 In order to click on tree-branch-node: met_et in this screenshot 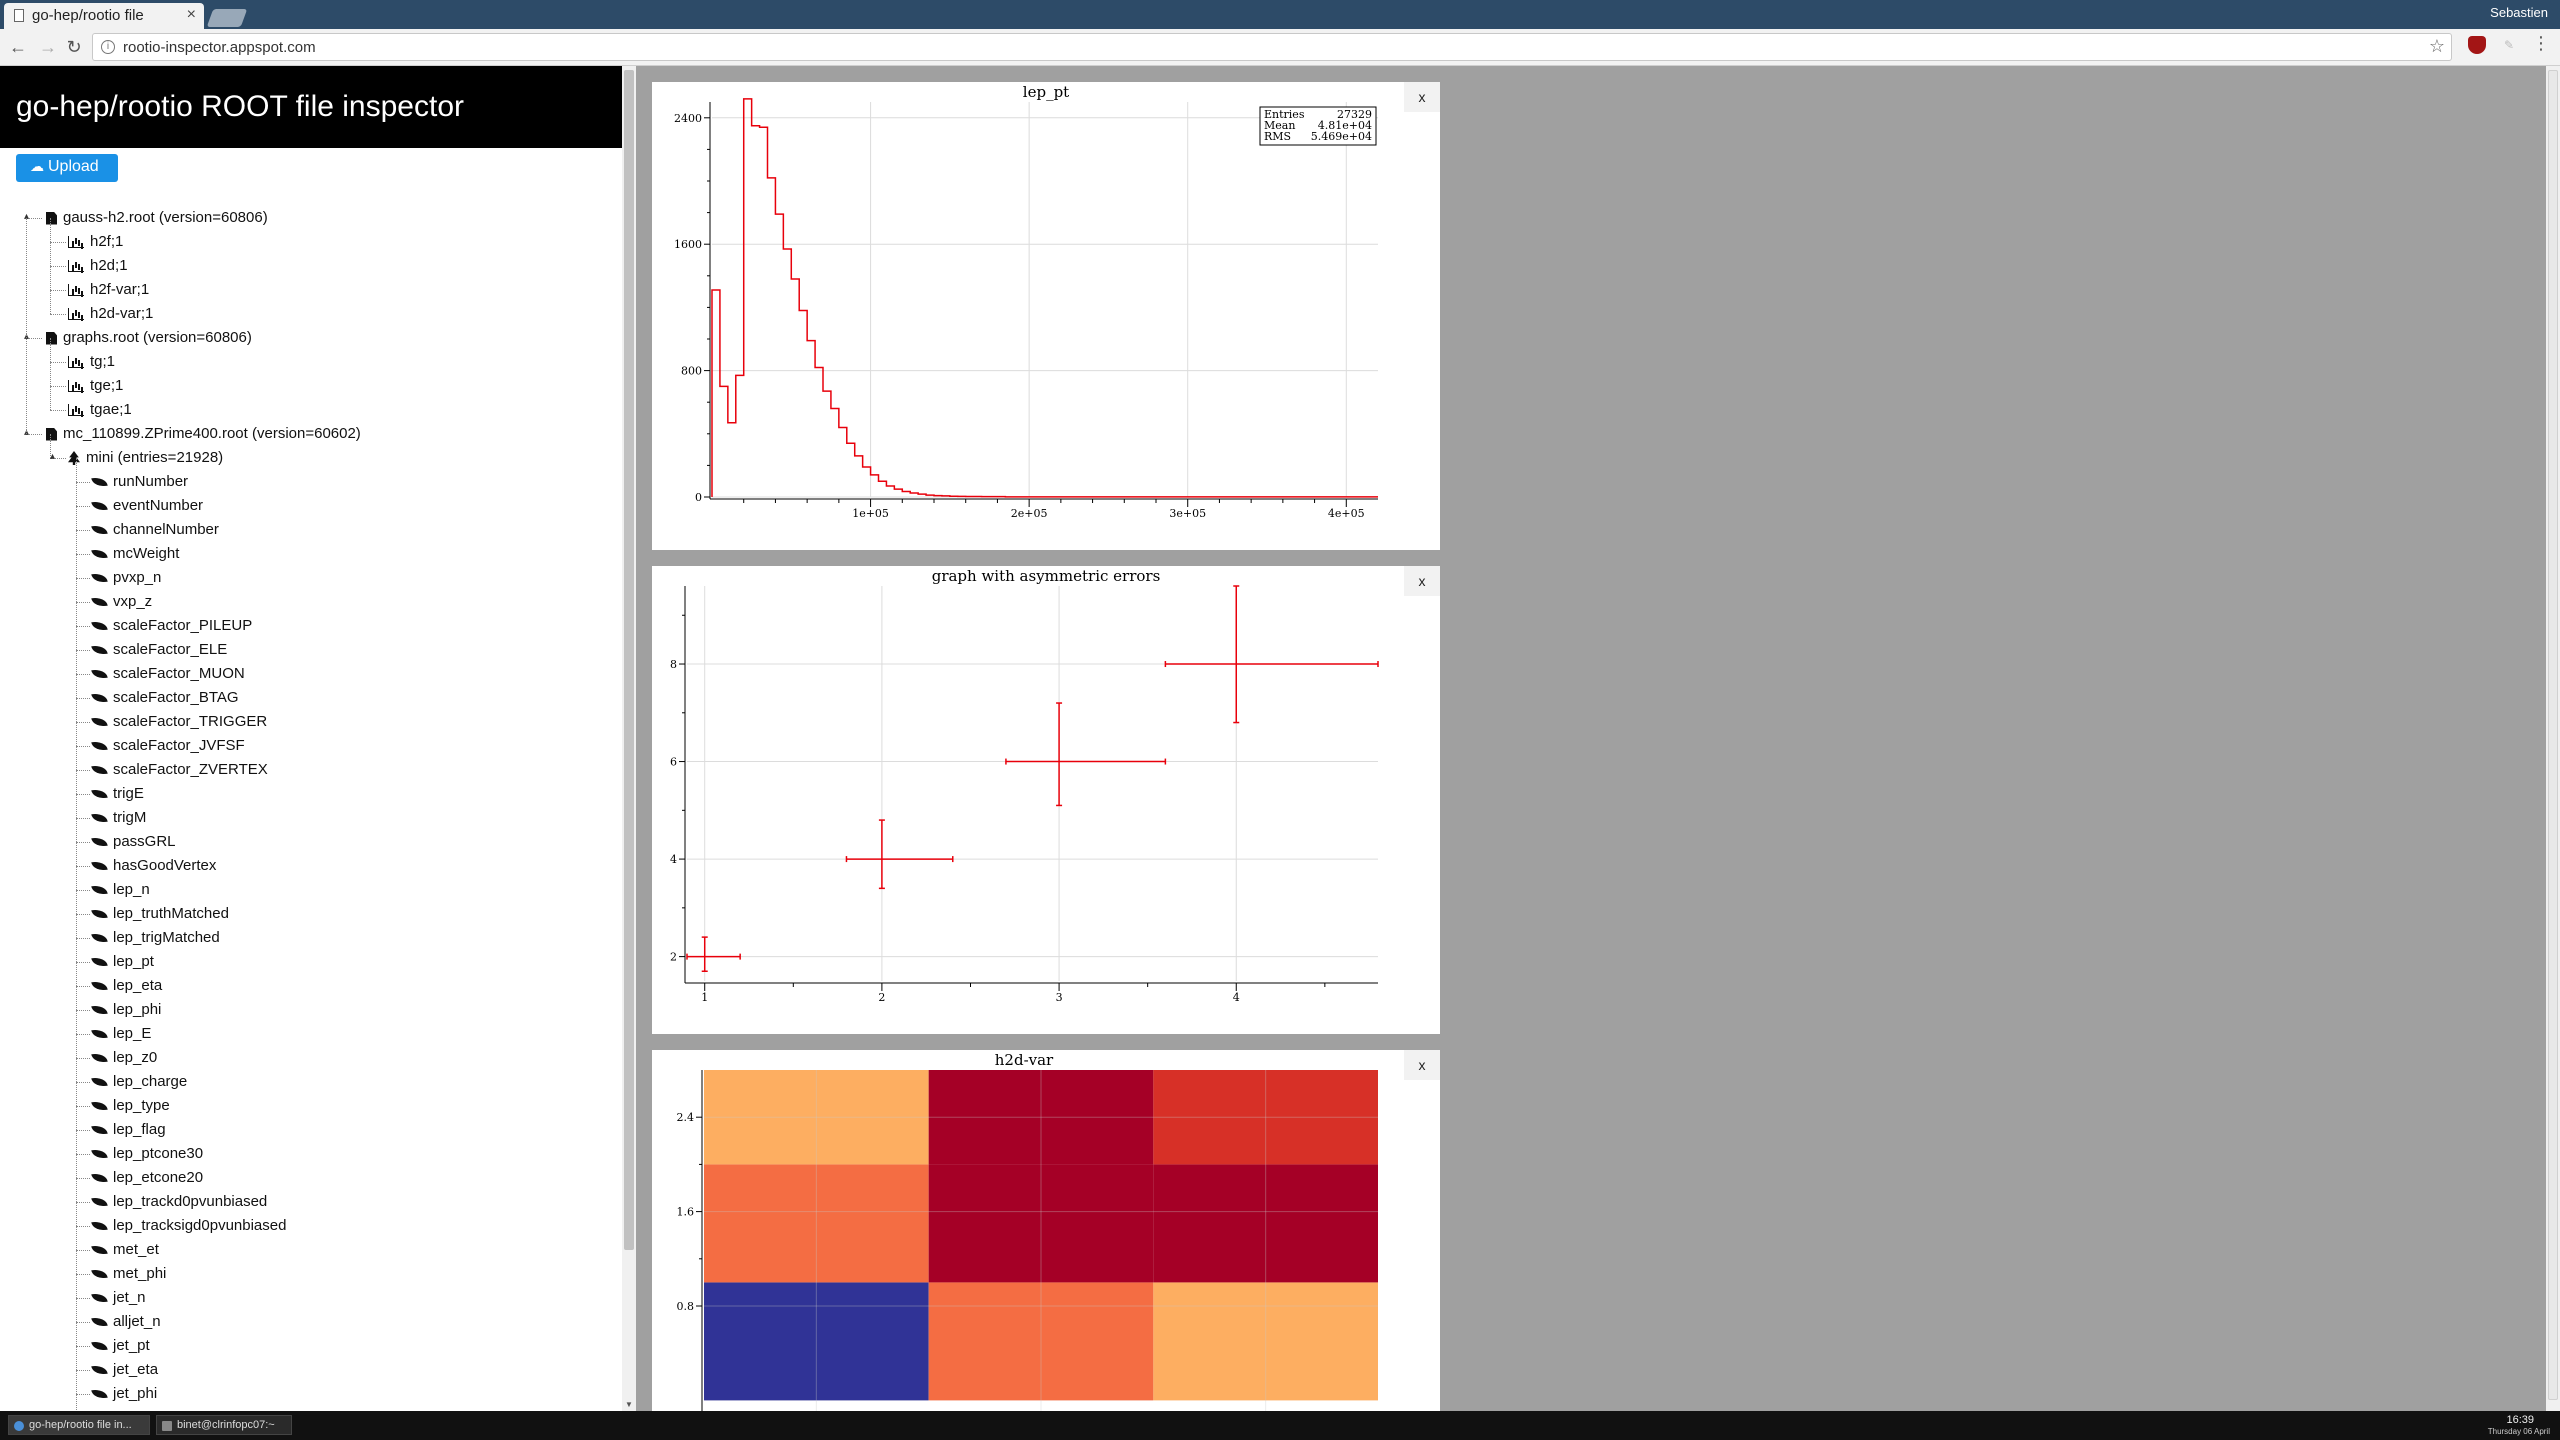, I will do `click(125, 1250)`.